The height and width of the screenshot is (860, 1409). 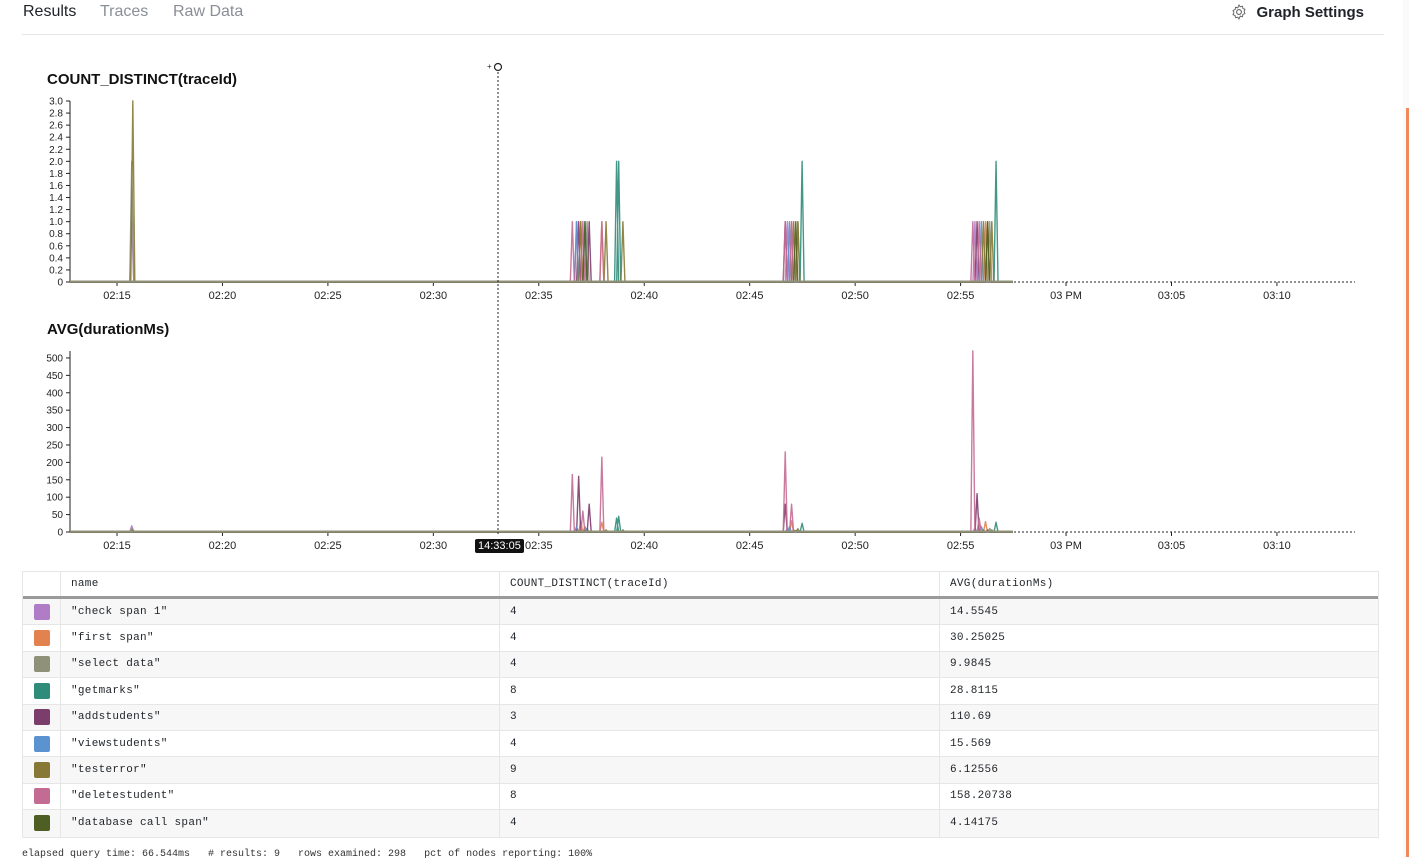 I want to click on results-tab-bar: Results Traces Raw Data Graph Settings, so click(x=703, y=17).